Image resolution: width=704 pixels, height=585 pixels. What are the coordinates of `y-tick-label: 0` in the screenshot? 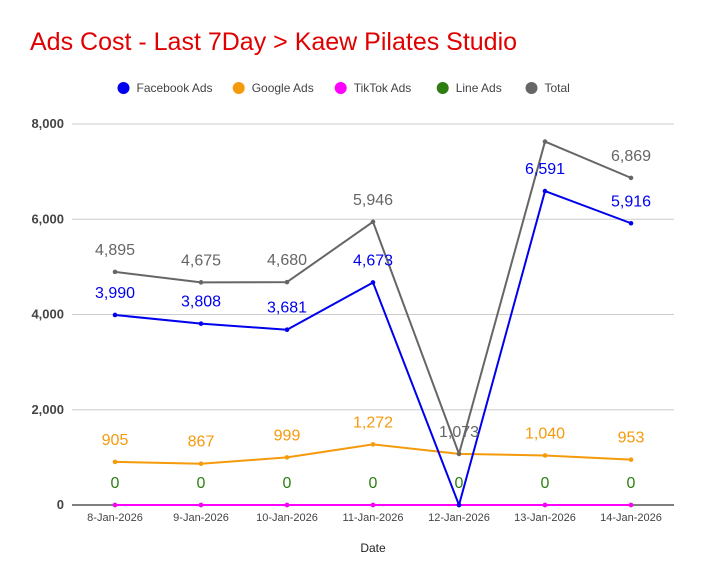 It's located at (60, 504).